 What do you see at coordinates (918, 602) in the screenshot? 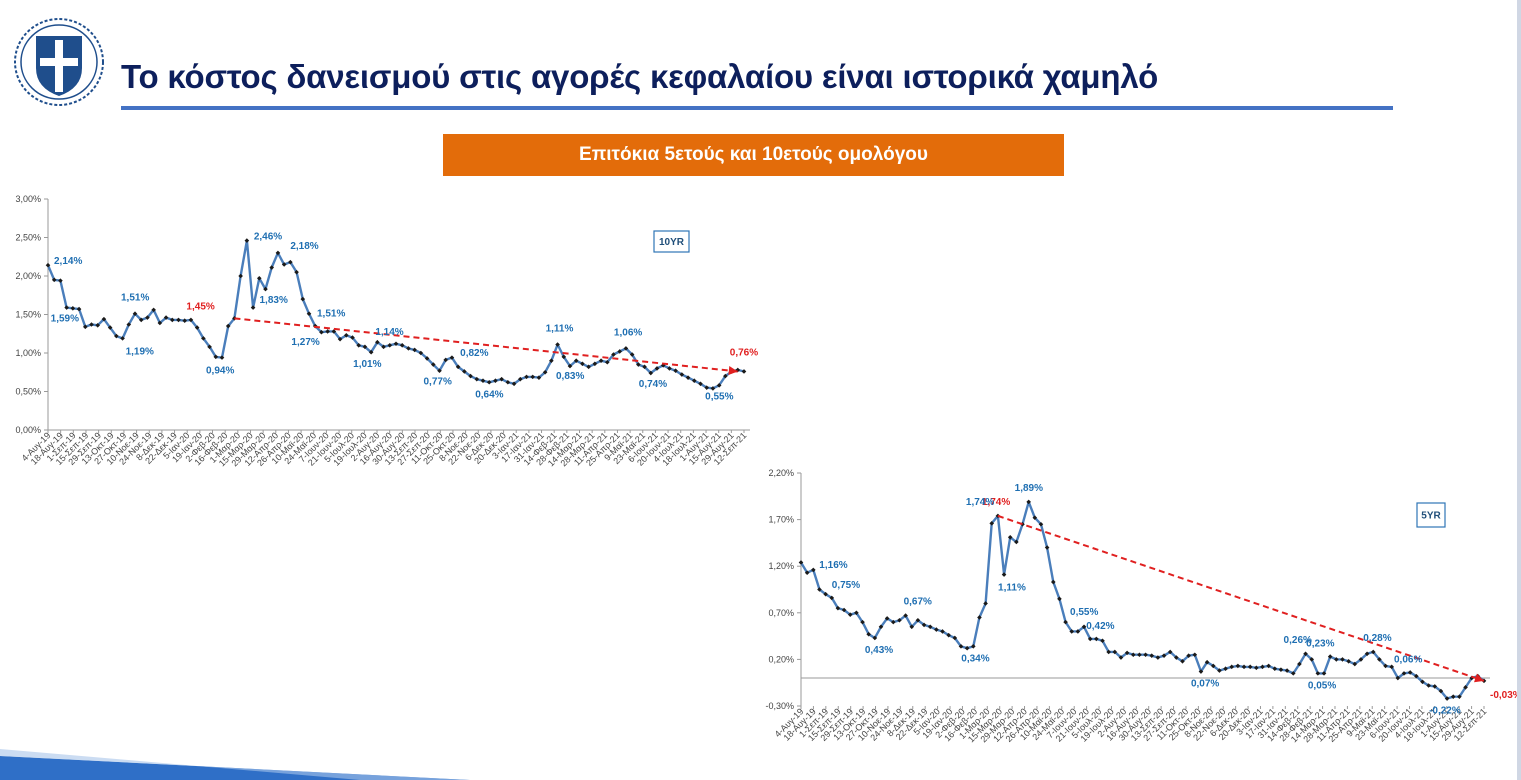
I see `data-label: 0,67%` at bounding box center [918, 602].